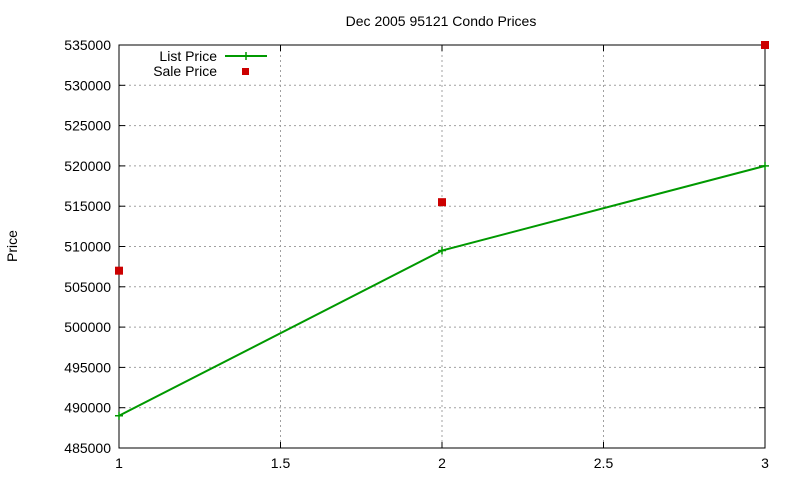 This screenshot has width=800, height=480. Describe the element at coordinates (441, 21) in the screenshot. I see `chart-title: Dec 2005 95121 Condo Prices` at that location.